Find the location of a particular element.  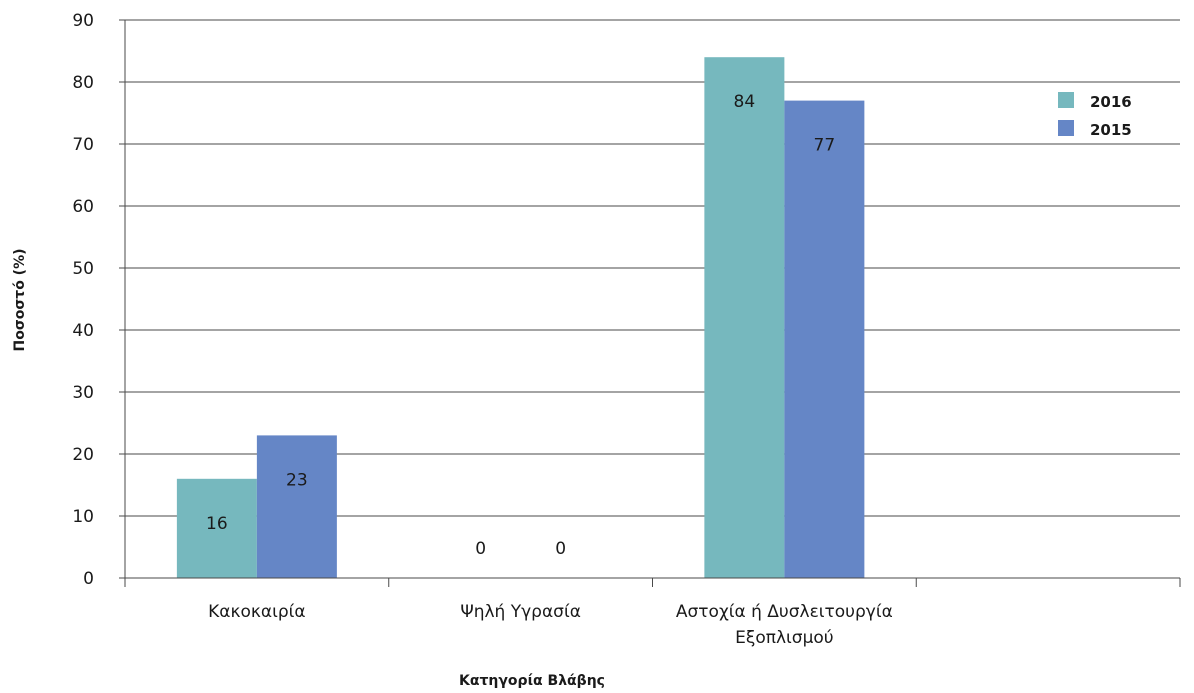

legend: 2016 2015 is located at coordinates (1095, 115).